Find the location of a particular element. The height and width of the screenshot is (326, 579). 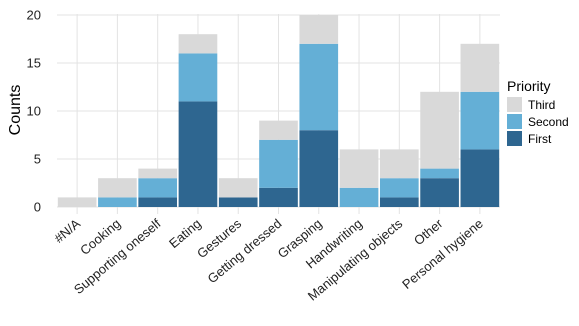

y-tick-label: 15 is located at coordinates (34, 63).